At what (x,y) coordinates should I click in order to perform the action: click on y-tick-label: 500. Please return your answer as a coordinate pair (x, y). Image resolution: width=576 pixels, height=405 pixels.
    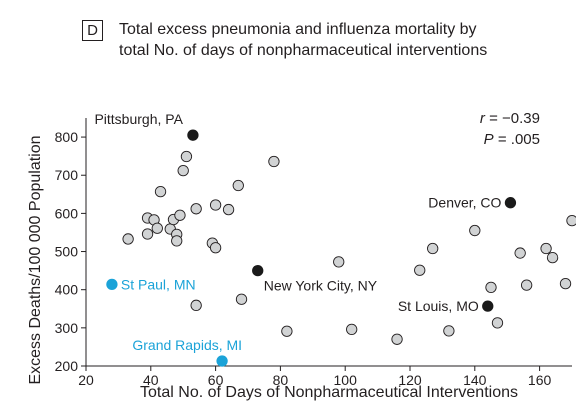
    Looking at the image, I should click on (67, 252).